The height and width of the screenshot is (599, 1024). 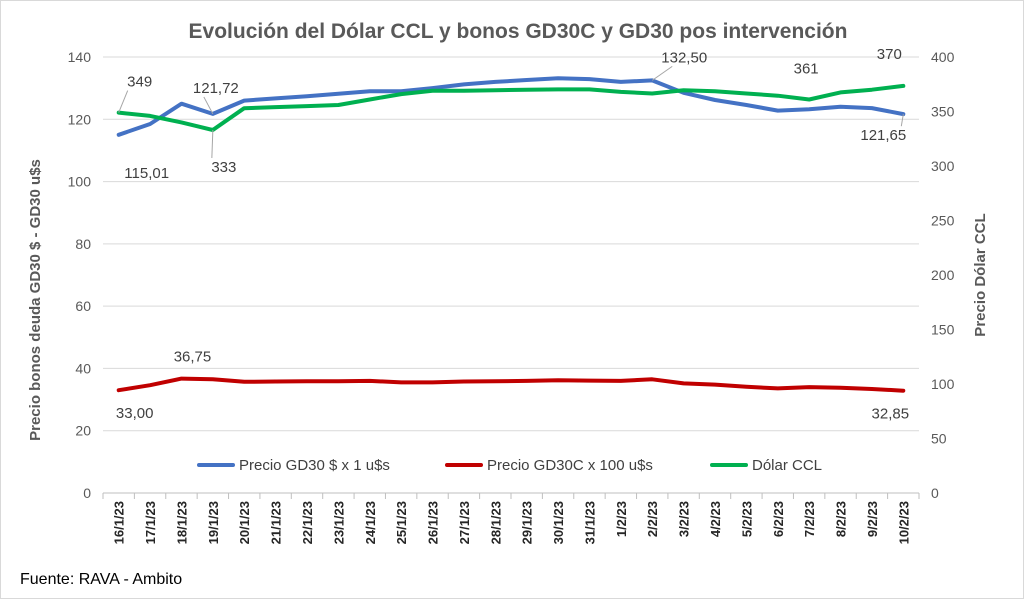 What do you see at coordinates (558, 522) in the screenshot?
I see `x-tick-label: 30/1/23` at bounding box center [558, 522].